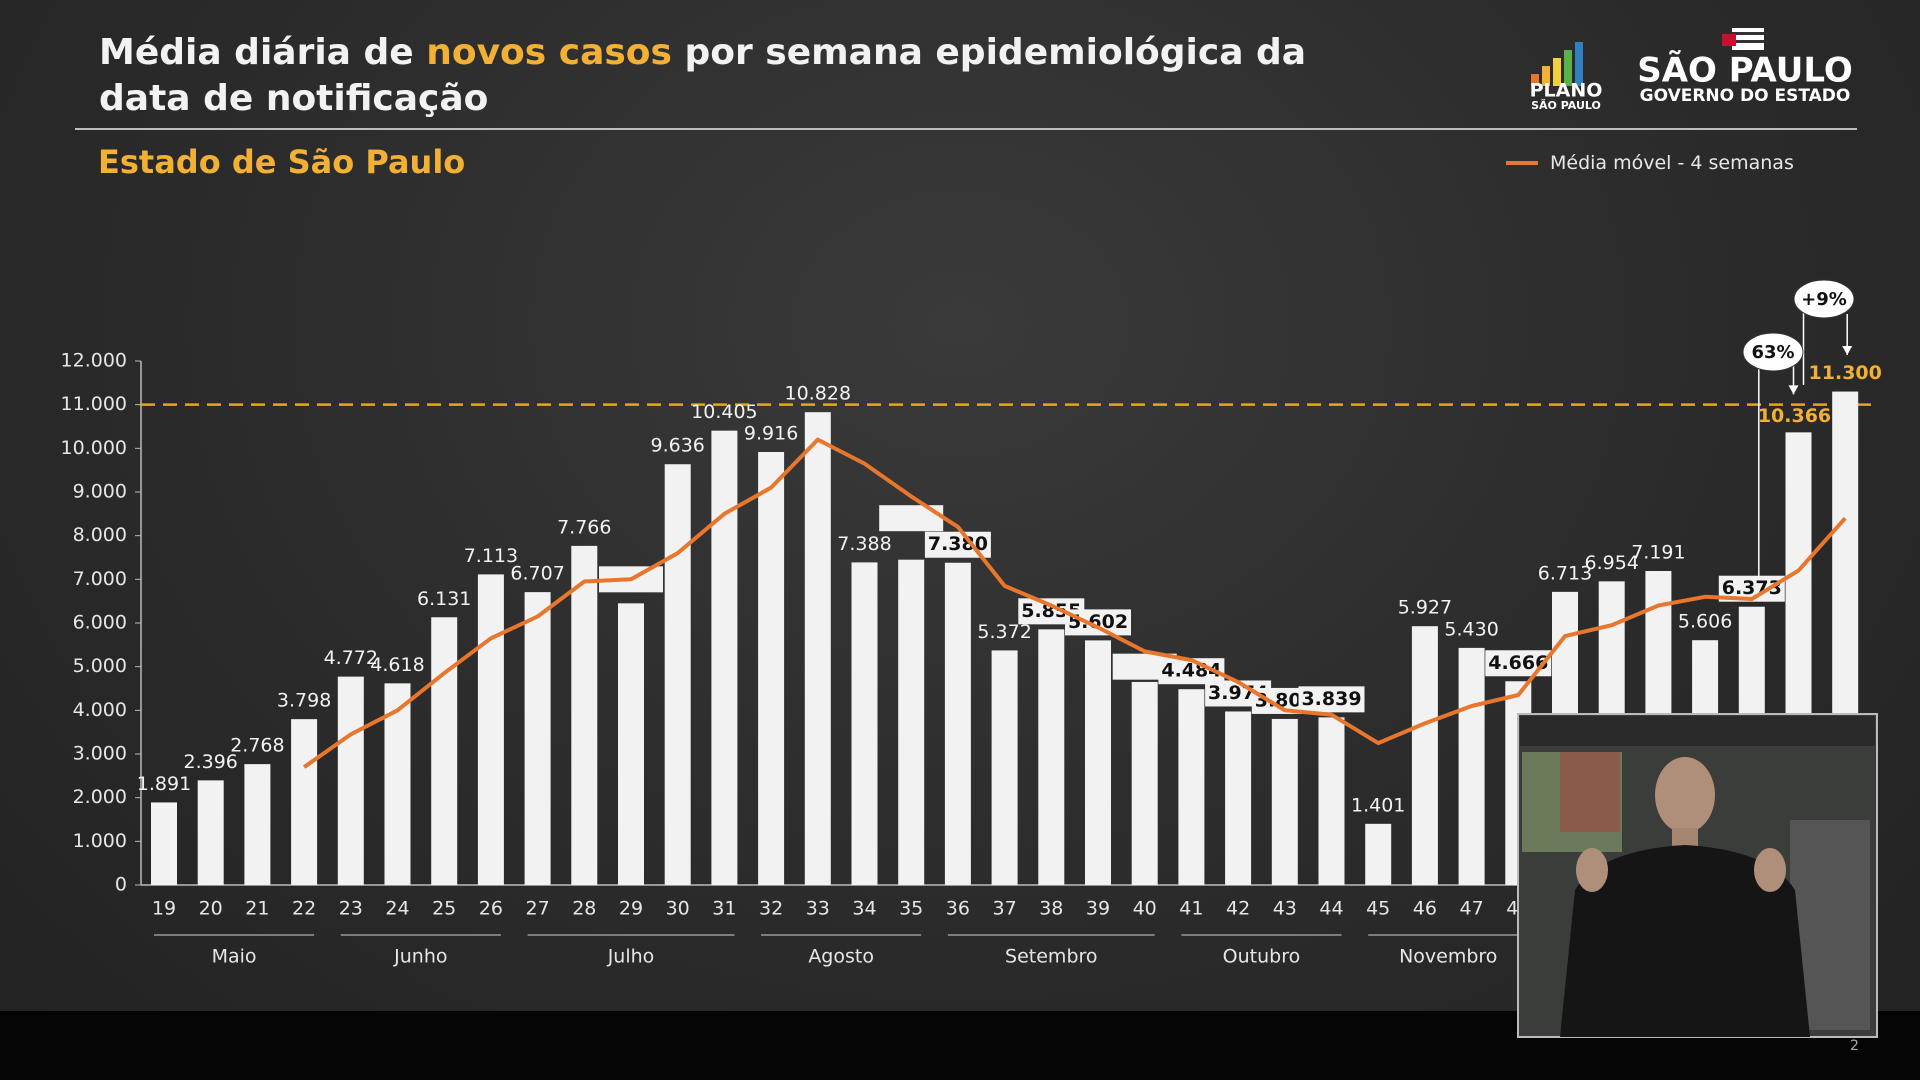  What do you see at coordinates (864, 544) in the screenshot?
I see `value-label: 7.388` at bounding box center [864, 544].